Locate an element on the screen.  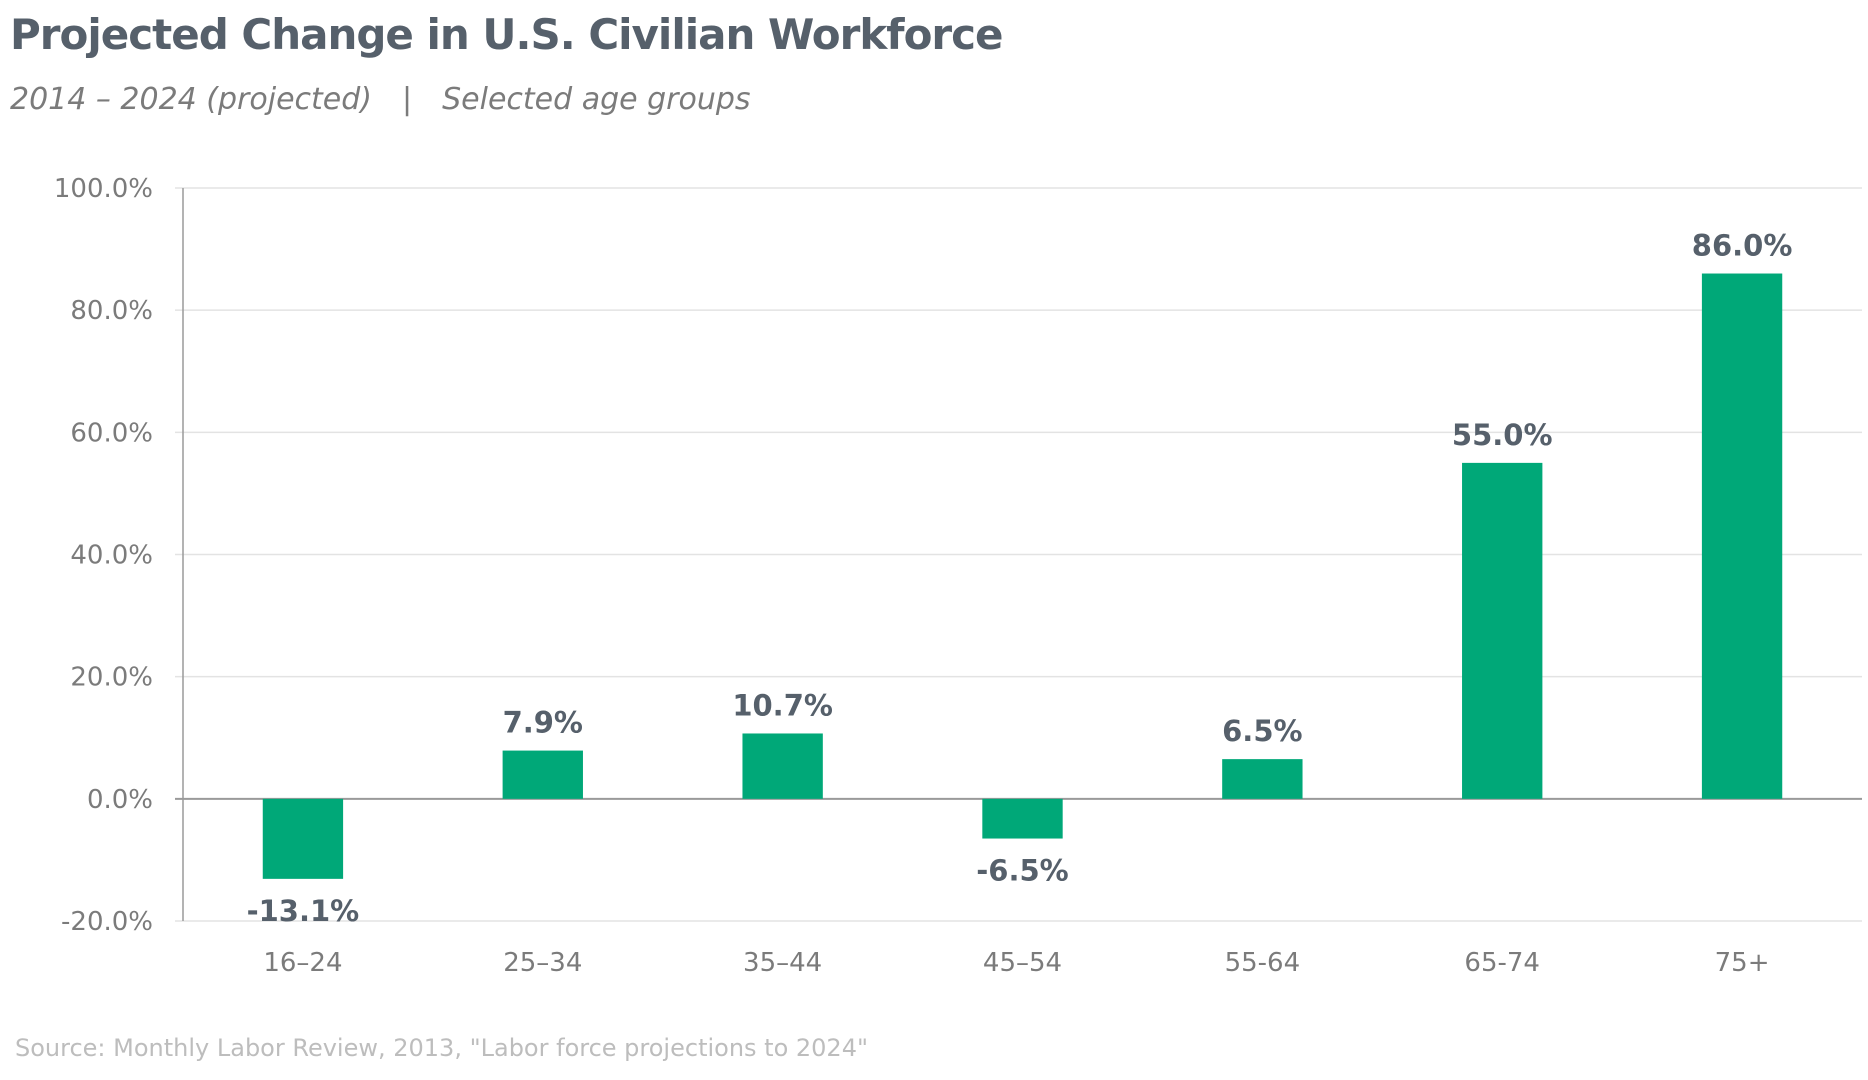
y-tick-label: 80.0% is located at coordinates (111, 311).